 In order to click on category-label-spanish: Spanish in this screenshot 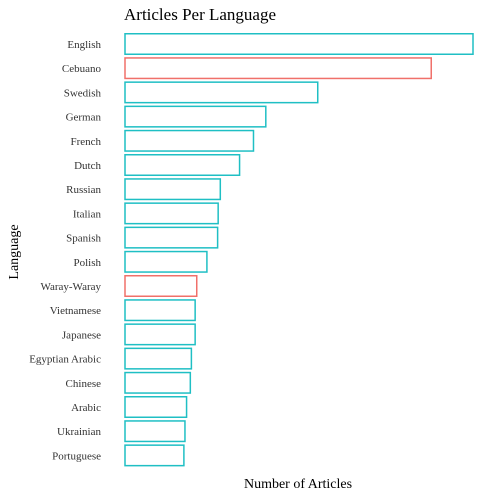, I will do `click(83, 239)`.